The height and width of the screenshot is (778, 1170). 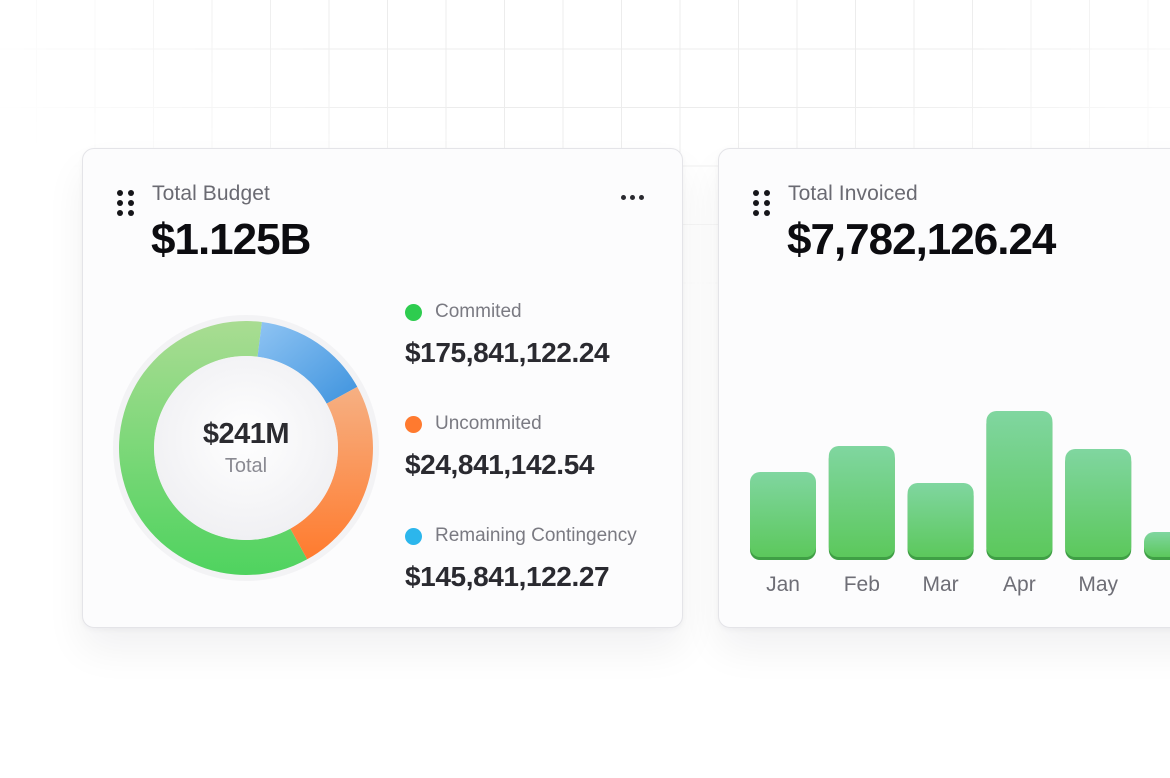 I want to click on legend-dot-green, so click(x=413, y=312).